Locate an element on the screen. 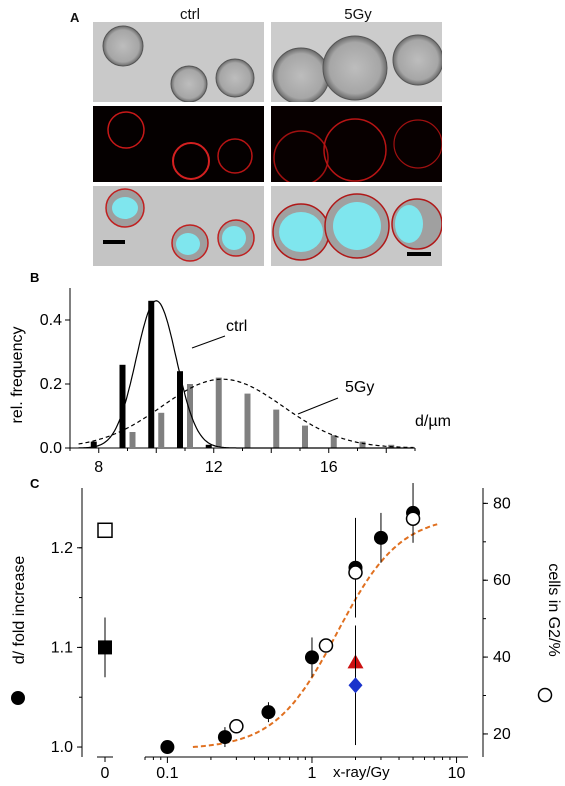 The height and width of the screenshot is (786, 565). panel-c-right-tick-label: 80 is located at coordinates (502, 503).